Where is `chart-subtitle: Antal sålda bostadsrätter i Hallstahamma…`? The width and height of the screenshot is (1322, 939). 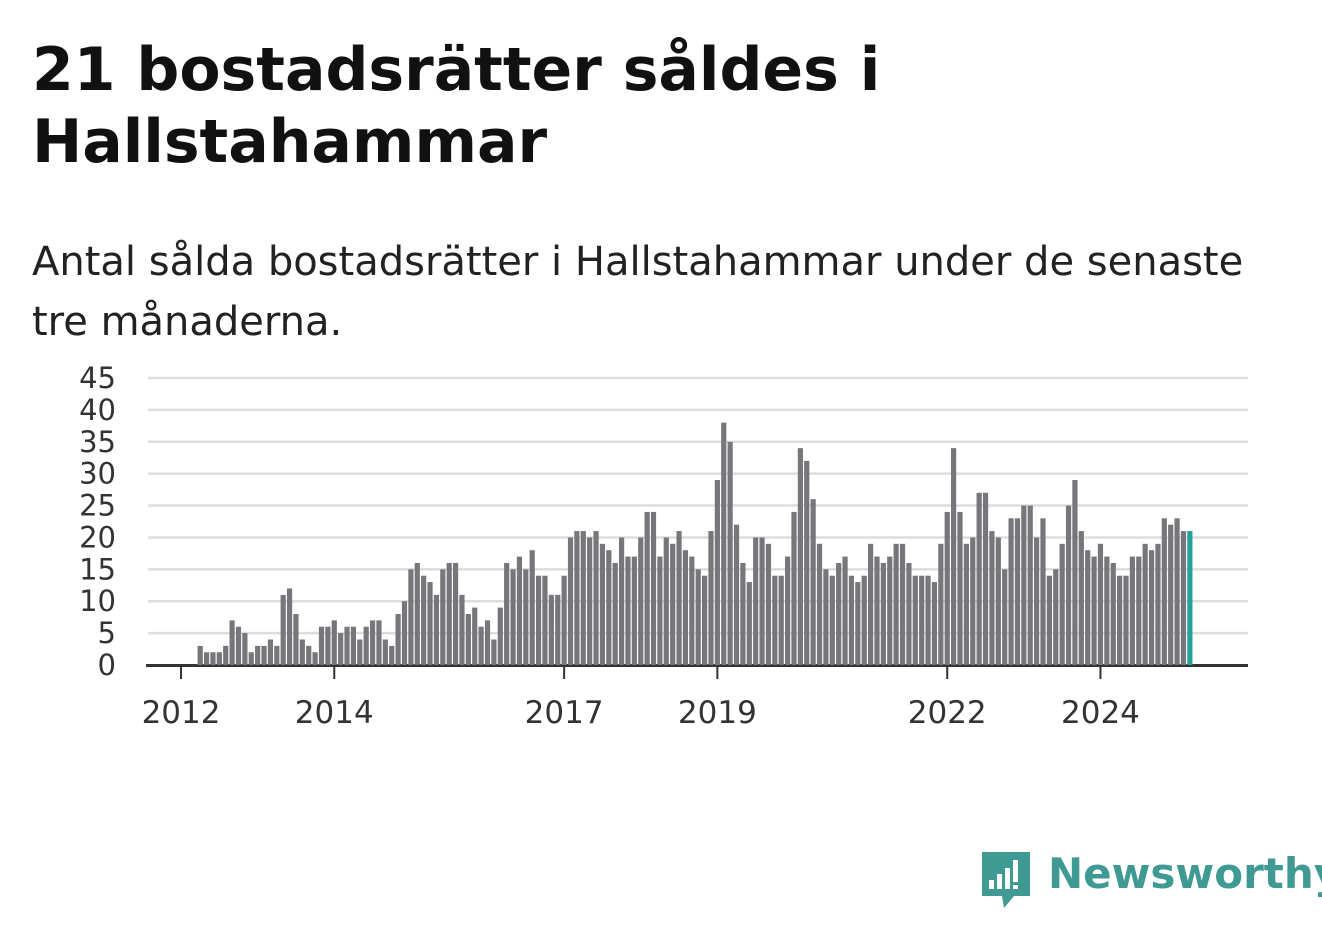
chart-subtitle: Antal sålda bostadsrätter i Hallstahamma… is located at coordinates (638, 292).